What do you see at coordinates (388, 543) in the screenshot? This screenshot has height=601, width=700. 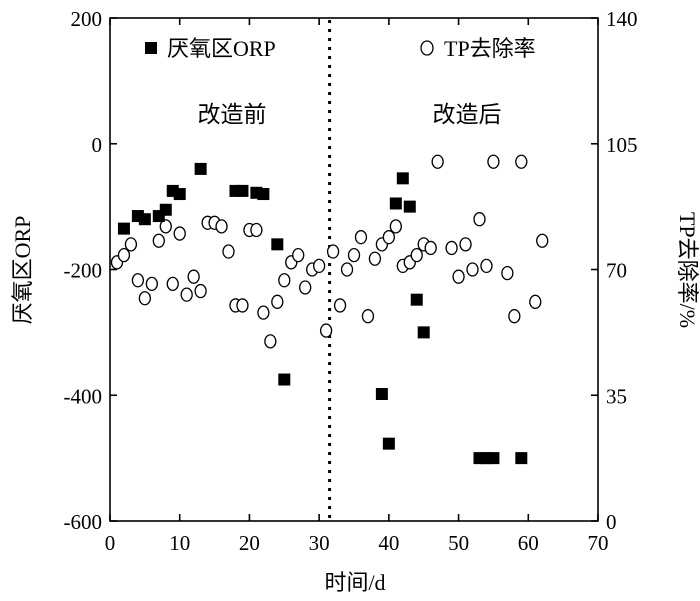 I see `x-tick-label: 40` at bounding box center [388, 543].